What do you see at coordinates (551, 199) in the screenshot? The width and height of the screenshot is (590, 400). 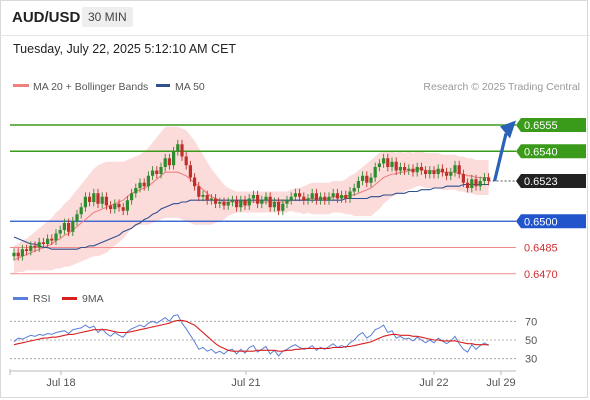 I see `level-labels: 0.6555 0.6540 0.6500 0.6485 0.6470 0.6523` at bounding box center [551, 199].